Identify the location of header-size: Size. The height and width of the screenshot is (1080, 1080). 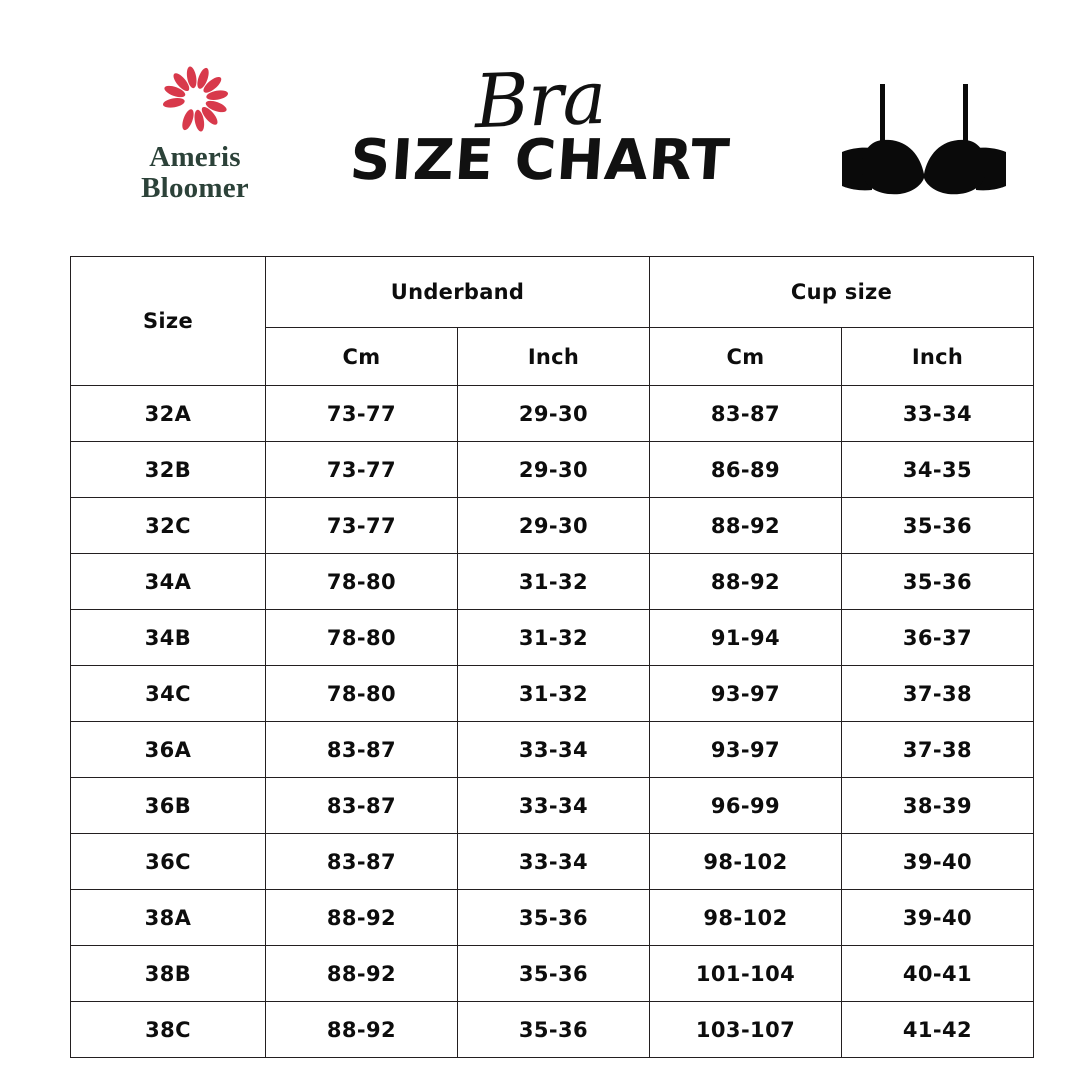
(168, 321).